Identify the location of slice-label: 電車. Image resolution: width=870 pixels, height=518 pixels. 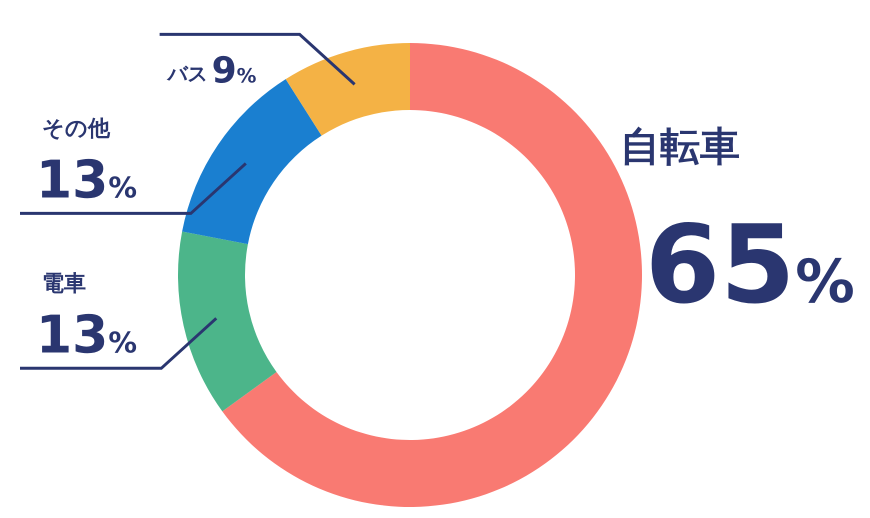
(64, 283).